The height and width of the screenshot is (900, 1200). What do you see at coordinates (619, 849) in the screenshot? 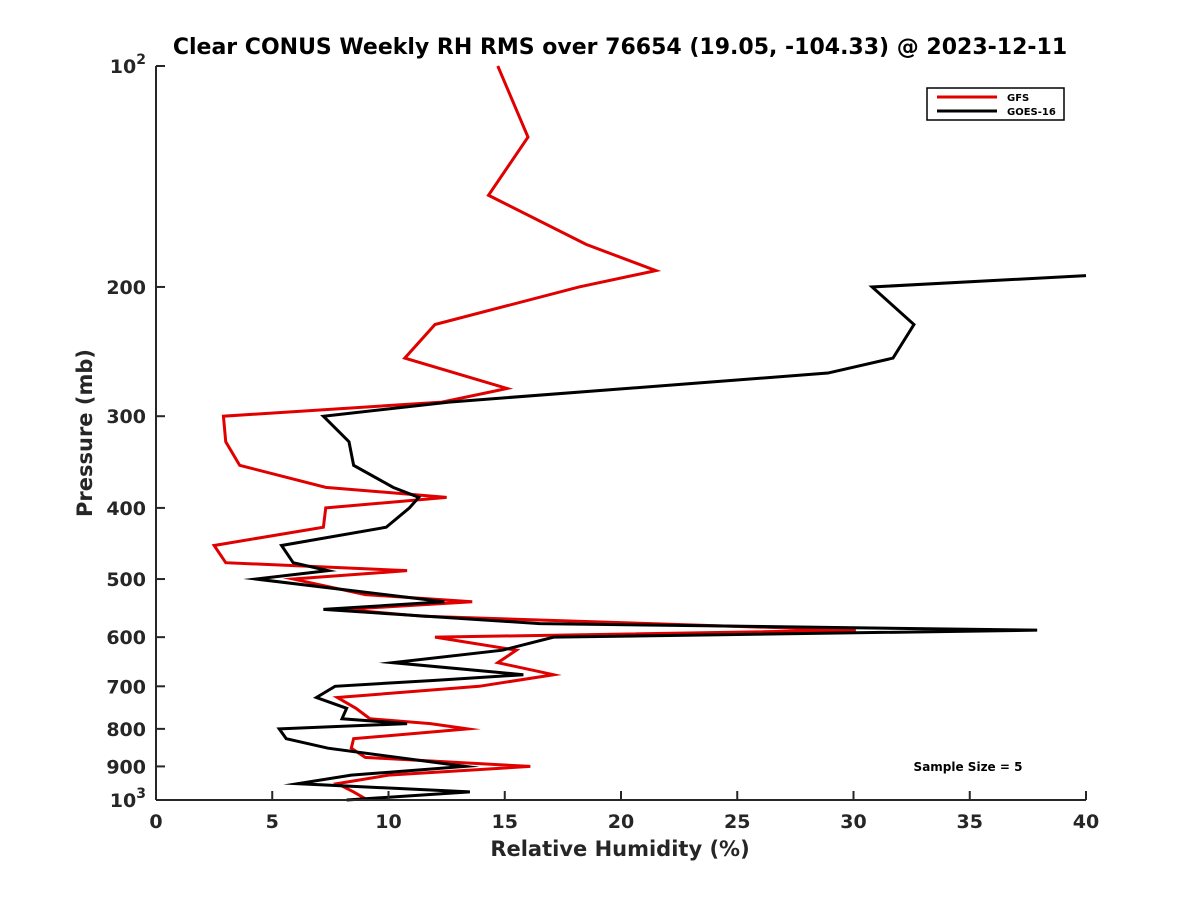
I see `x-axis-label: Relative Humidity (%)` at bounding box center [619, 849].